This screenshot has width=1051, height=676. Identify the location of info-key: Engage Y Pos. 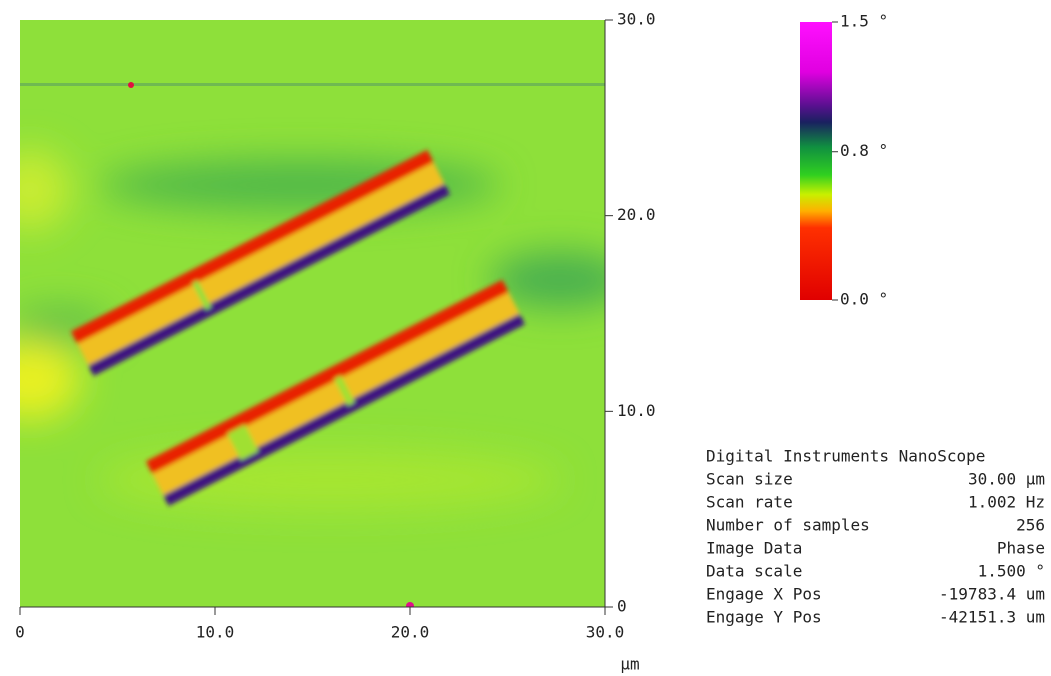
(764, 617).